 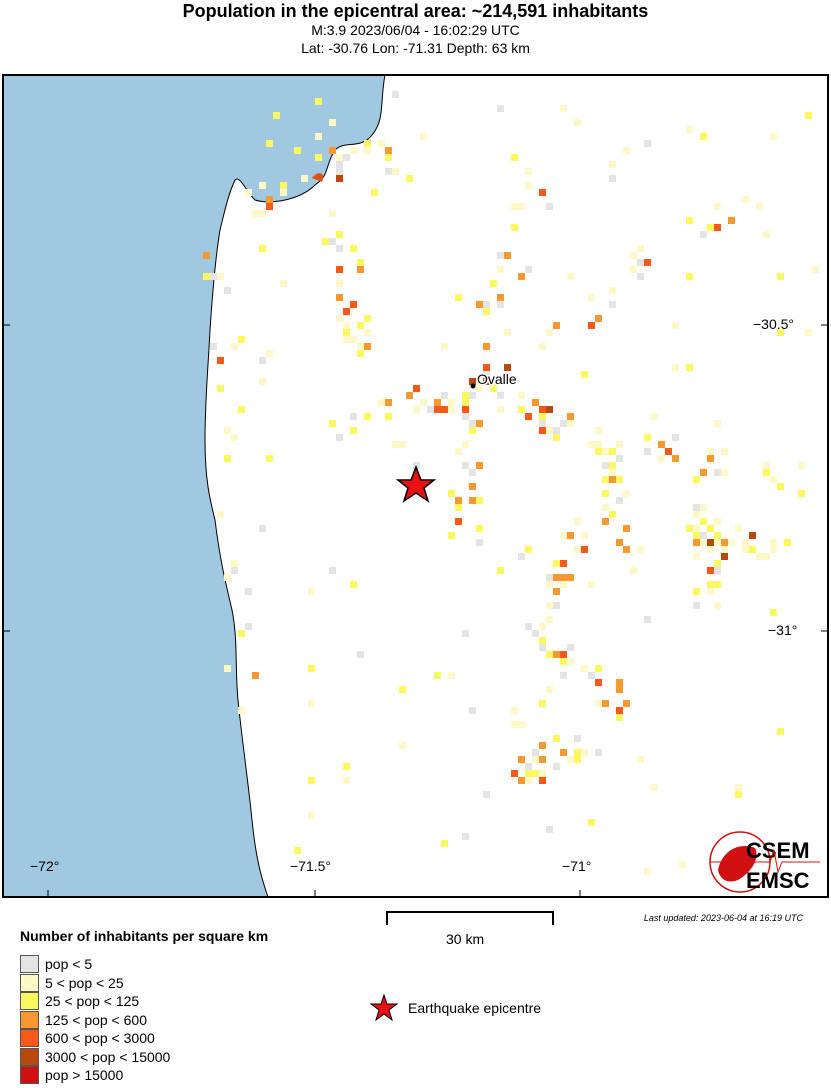 What do you see at coordinates (416, 483) in the screenshot?
I see `epicenter-star-icon` at bounding box center [416, 483].